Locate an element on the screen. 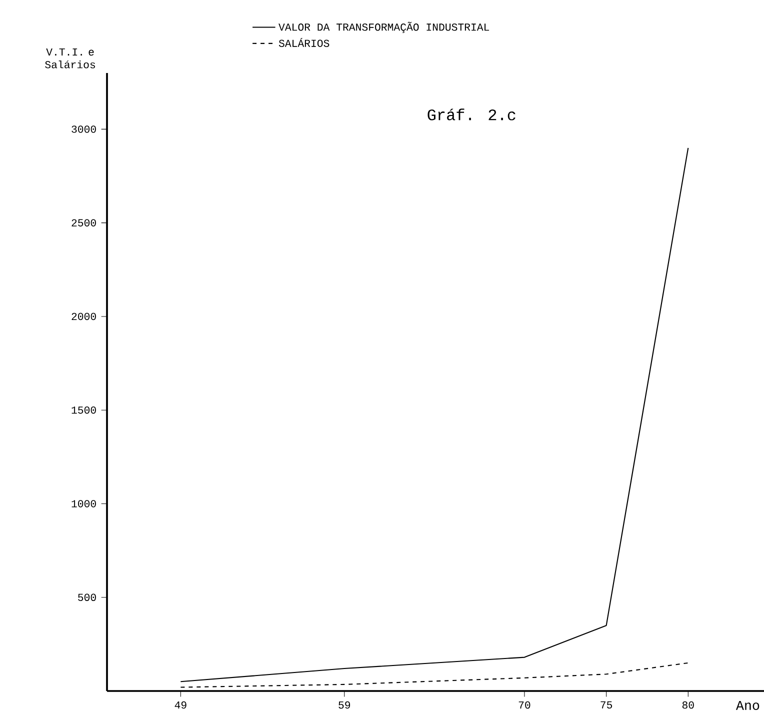 The width and height of the screenshot is (764, 726). y-axis-title: V.T.I. e Salários is located at coordinates (70, 58).